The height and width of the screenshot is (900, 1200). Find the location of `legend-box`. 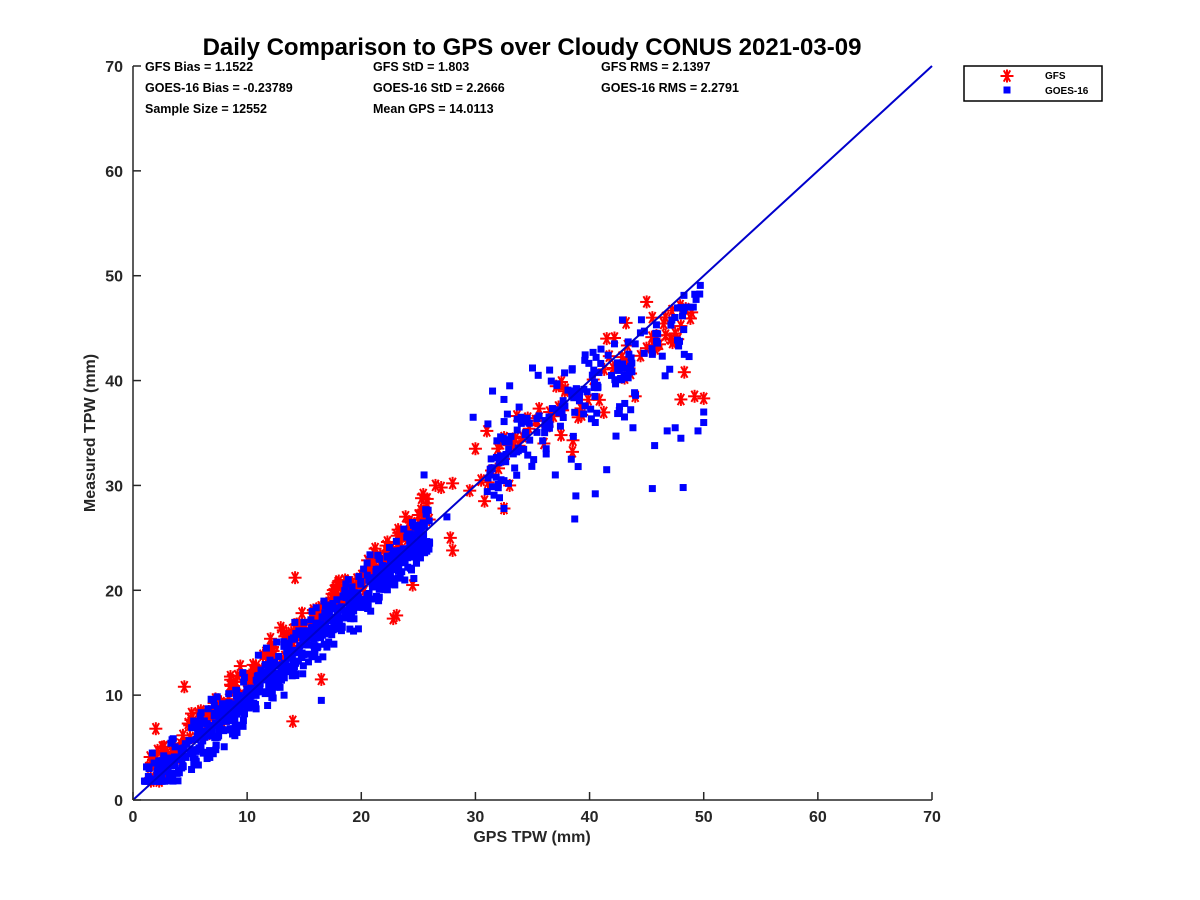

legend-box is located at coordinates (1033, 83).